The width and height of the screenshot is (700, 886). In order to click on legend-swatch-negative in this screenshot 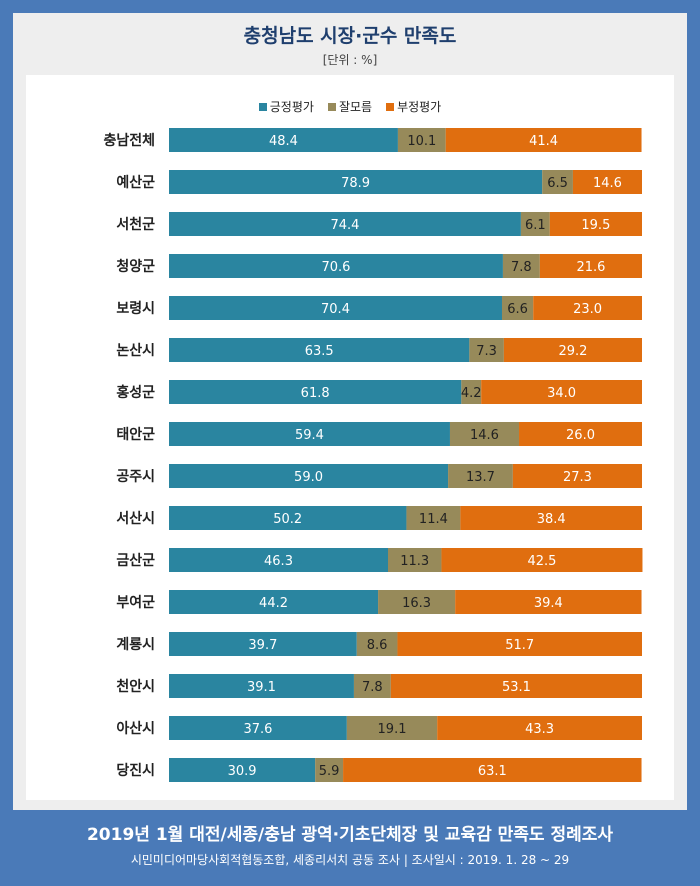, I will do `click(390, 106)`.